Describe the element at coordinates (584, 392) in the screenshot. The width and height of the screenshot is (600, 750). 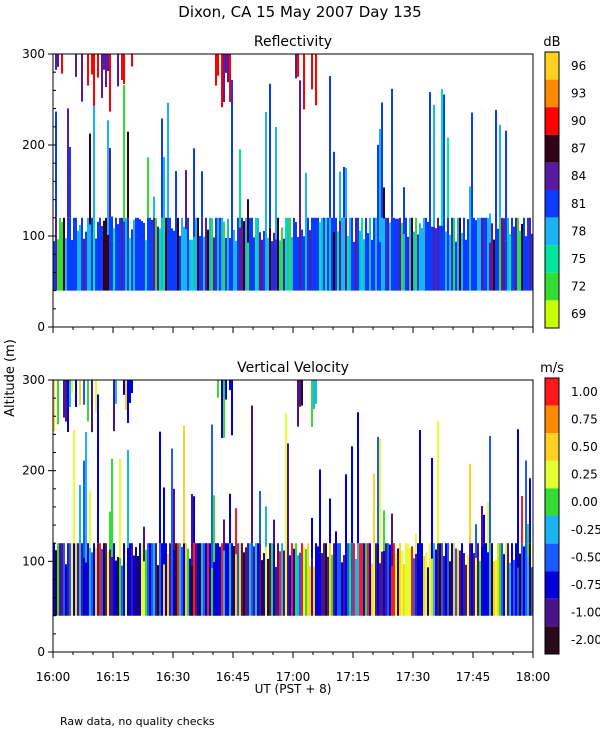
I see `colorbar-label: 1.00` at that location.